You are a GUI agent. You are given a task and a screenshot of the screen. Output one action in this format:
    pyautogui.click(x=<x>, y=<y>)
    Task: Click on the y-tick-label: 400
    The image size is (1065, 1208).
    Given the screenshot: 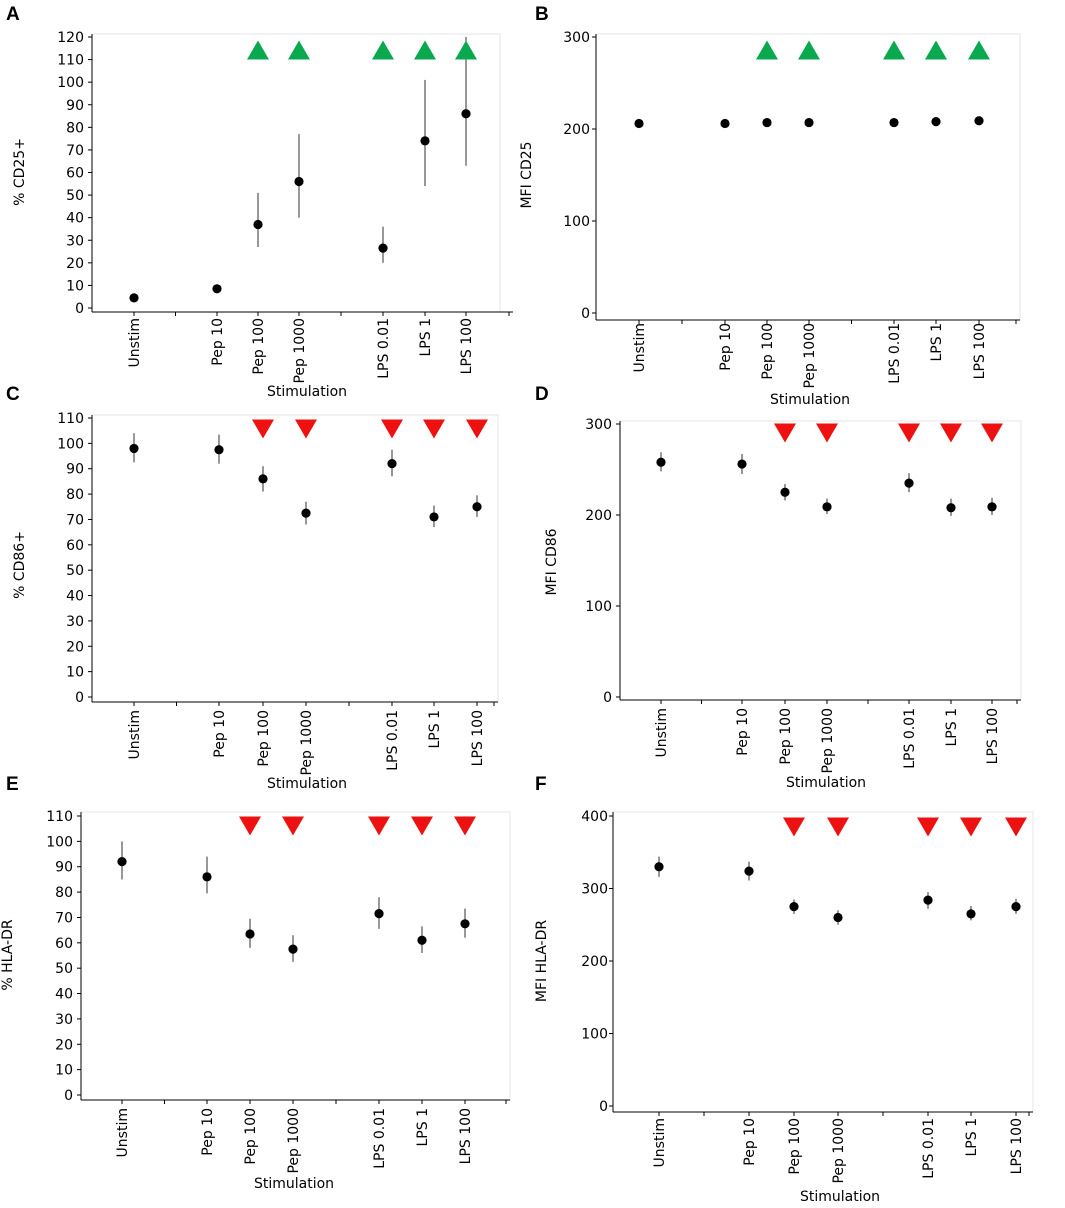 What is the action you would take?
    pyautogui.click(x=594, y=817)
    